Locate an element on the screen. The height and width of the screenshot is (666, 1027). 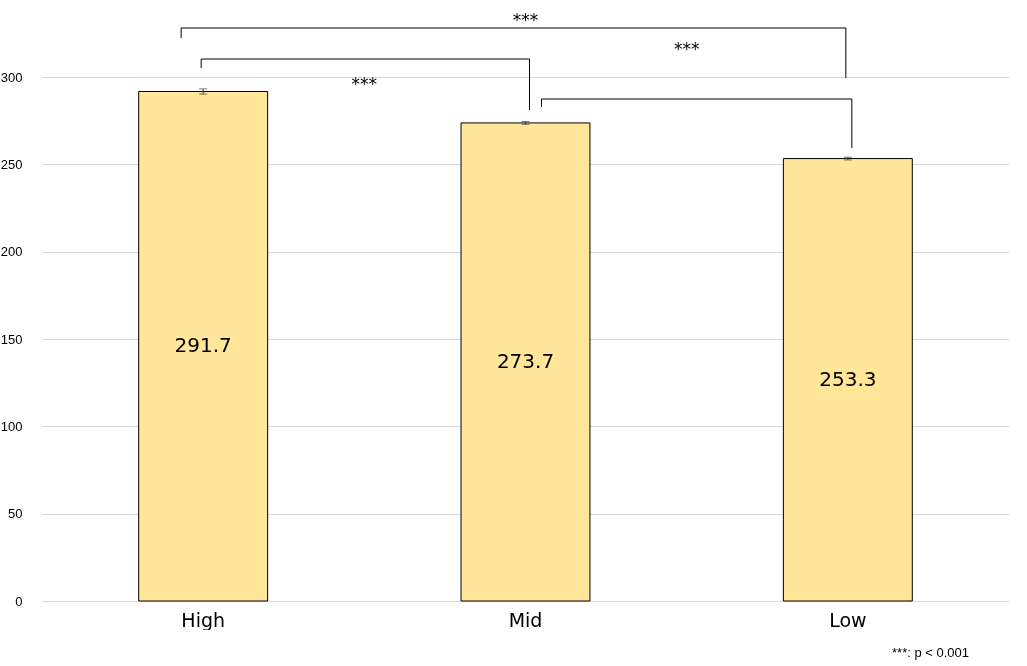
annotation: *** is located at coordinates (364, 84).